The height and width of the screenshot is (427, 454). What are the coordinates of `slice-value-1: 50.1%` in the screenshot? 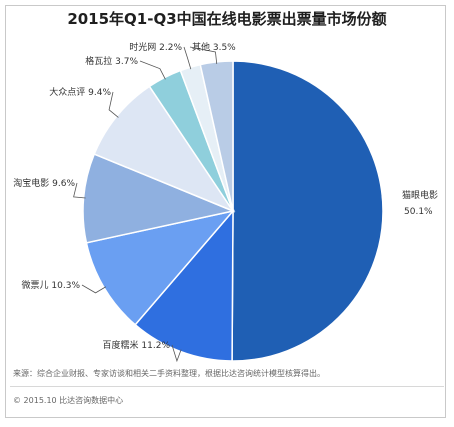 It's located at (418, 212).